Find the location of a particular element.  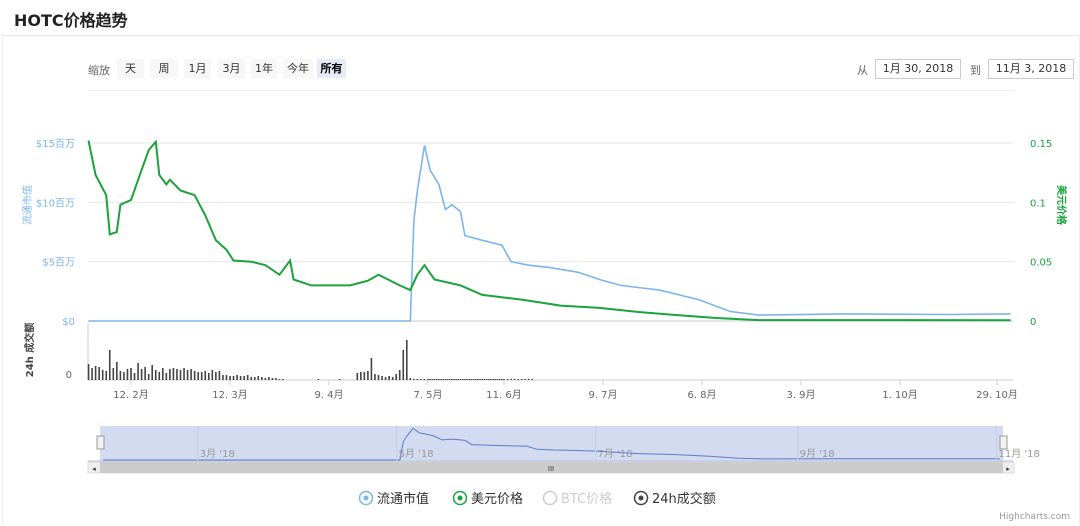

from-label: 从 is located at coordinates (862, 70).